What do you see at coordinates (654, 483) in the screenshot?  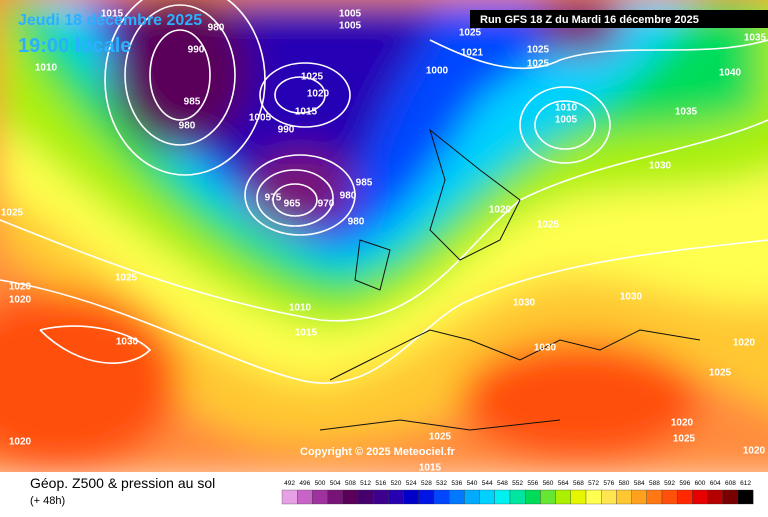 I see `colorbar-tick-label: 588` at bounding box center [654, 483].